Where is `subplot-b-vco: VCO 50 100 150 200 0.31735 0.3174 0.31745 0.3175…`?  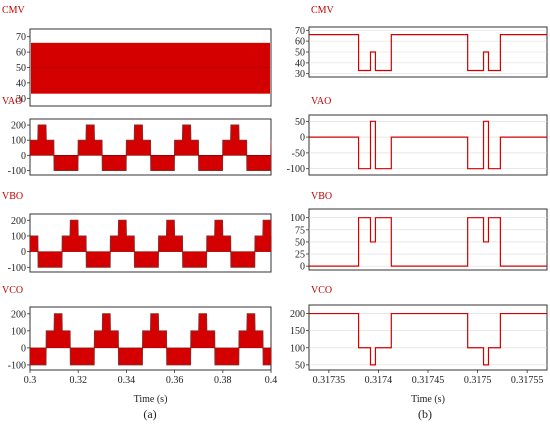 subplot-b-vco: VCO 50 100 150 200 0.31735 0.3174 0.31745 0.3175… is located at coordinates (419, 335).